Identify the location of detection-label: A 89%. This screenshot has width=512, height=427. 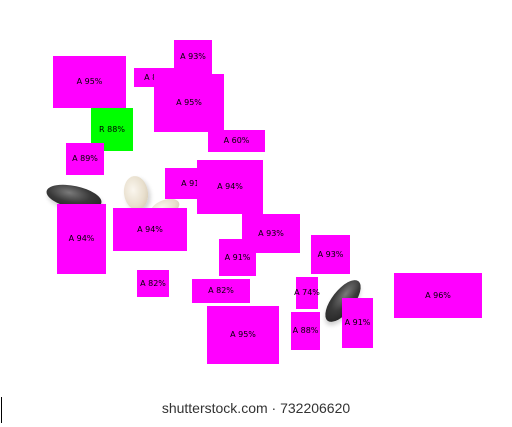
(85, 159).